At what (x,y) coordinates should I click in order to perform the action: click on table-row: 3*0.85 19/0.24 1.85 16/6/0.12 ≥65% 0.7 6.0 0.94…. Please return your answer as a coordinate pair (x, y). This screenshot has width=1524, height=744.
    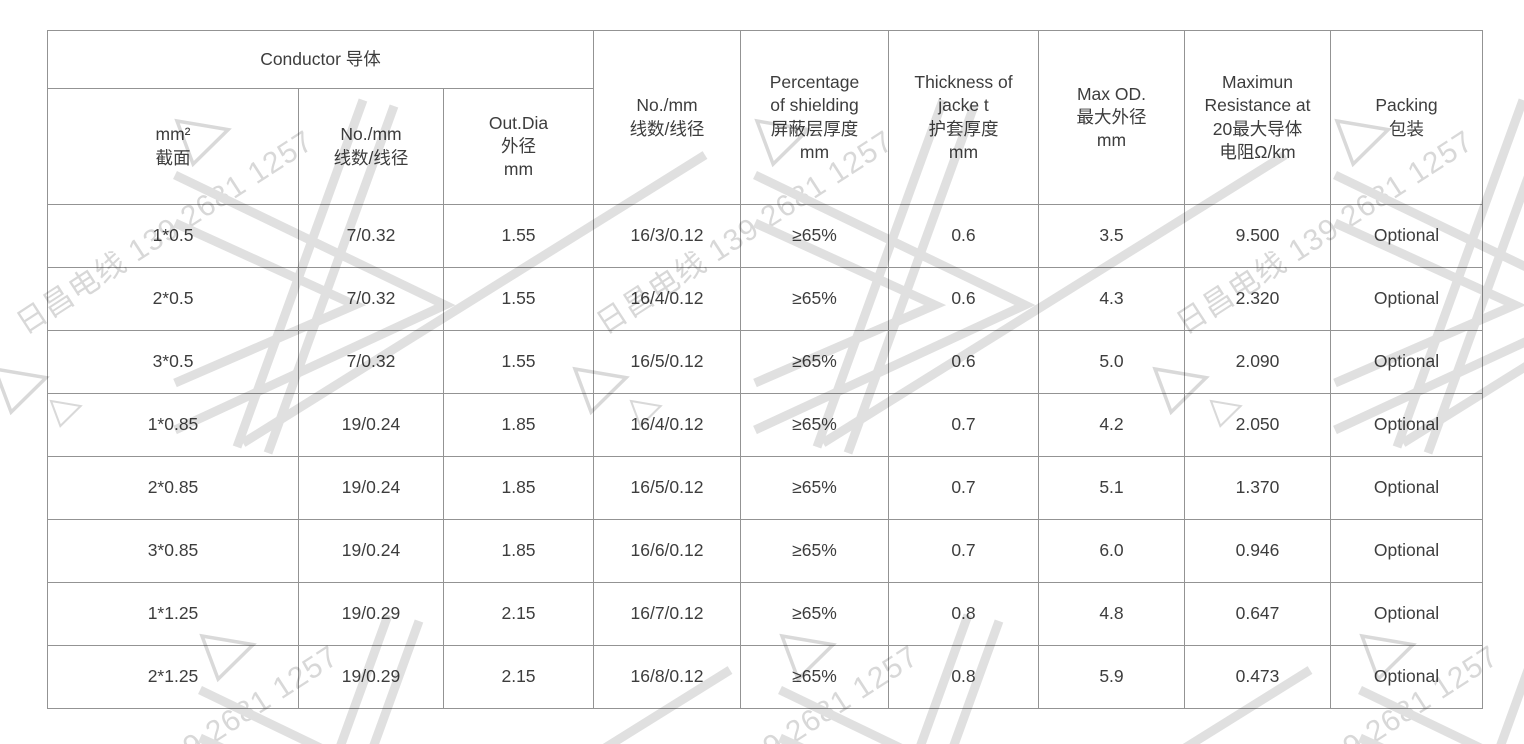
    Looking at the image, I should click on (765, 551).